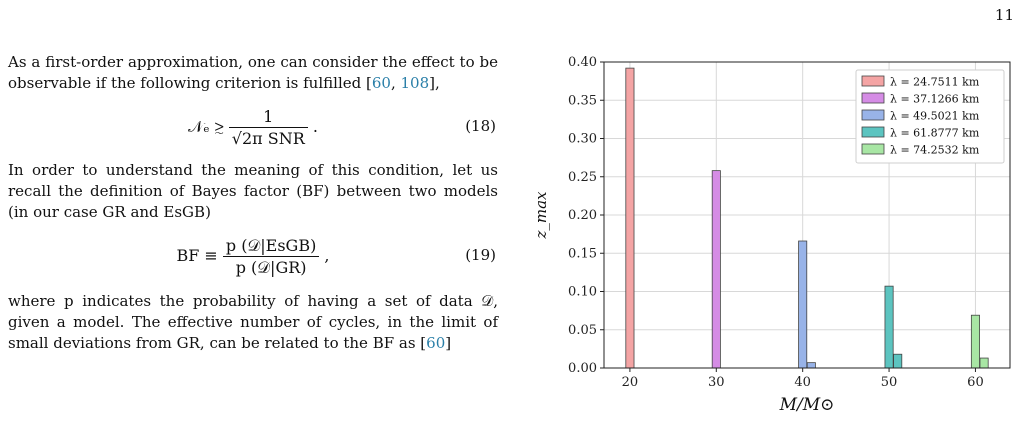 The height and width of the screenshot is (445, 1028). I want to click on eq18-lhs: 𝒩ₑ ≳, so click(208, 126).